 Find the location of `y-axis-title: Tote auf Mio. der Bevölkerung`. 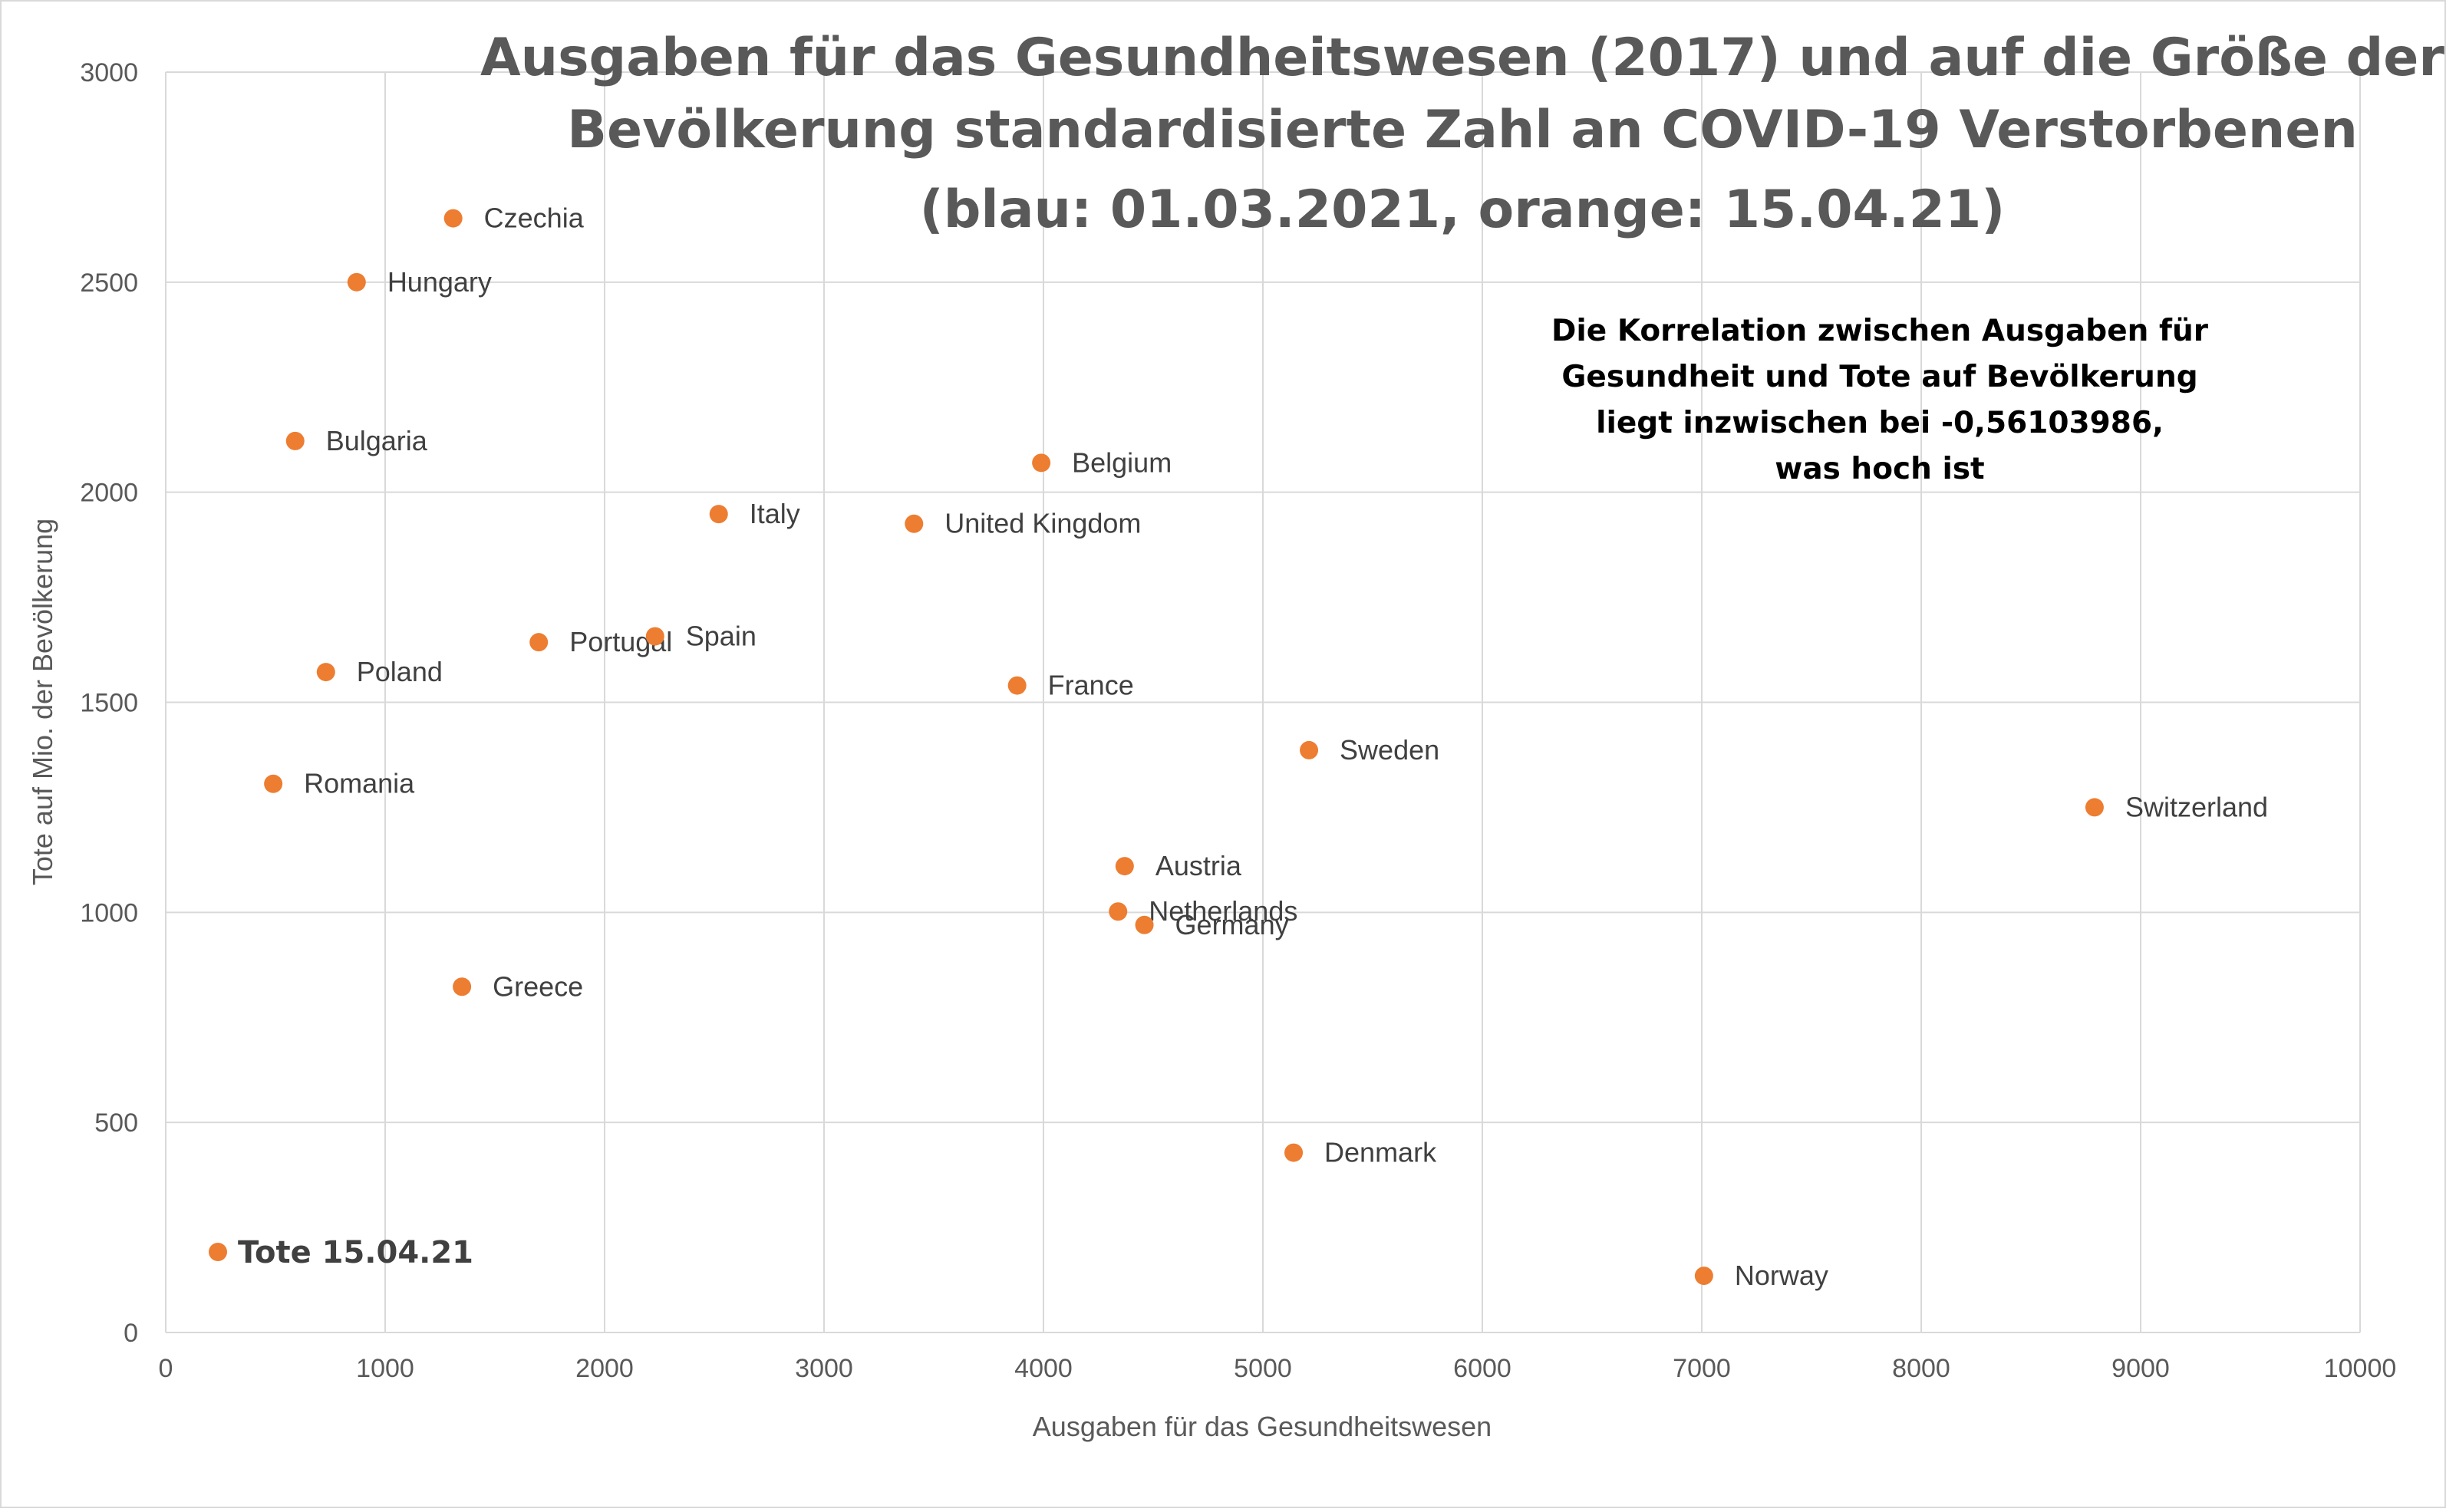

y-axis-title: Tote auf Mio. der Bevölkerung is located at coordinates (42, 702).